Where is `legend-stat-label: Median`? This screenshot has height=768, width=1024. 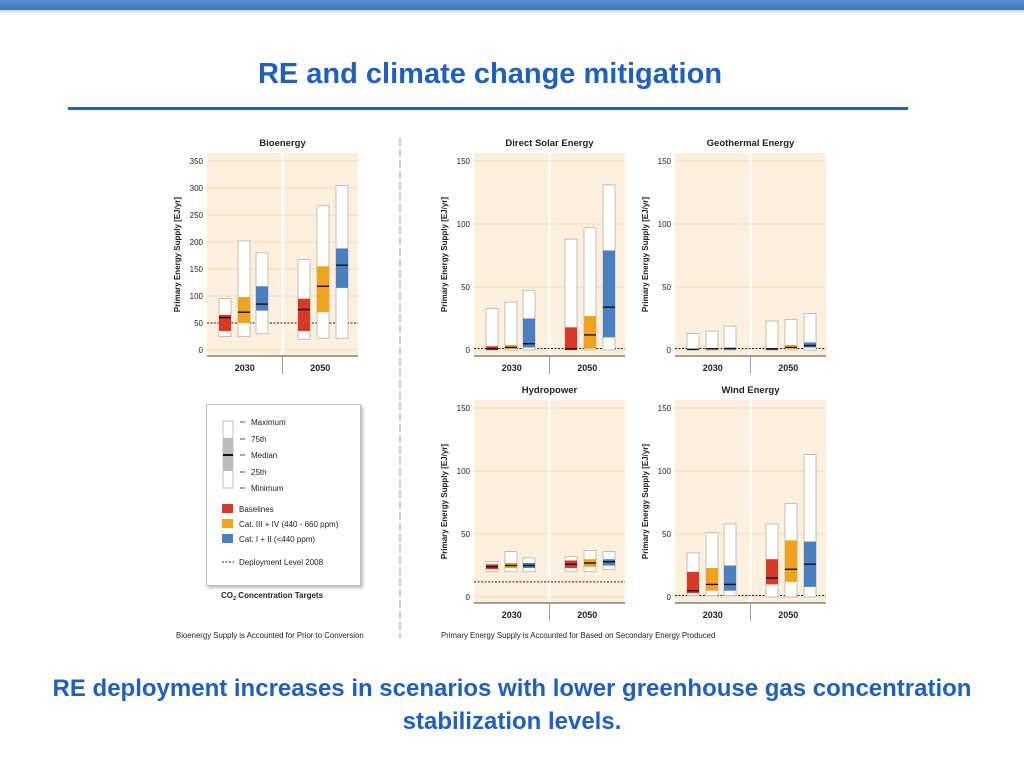
legend-stat-label: Median is located at coordinates (264, 455).